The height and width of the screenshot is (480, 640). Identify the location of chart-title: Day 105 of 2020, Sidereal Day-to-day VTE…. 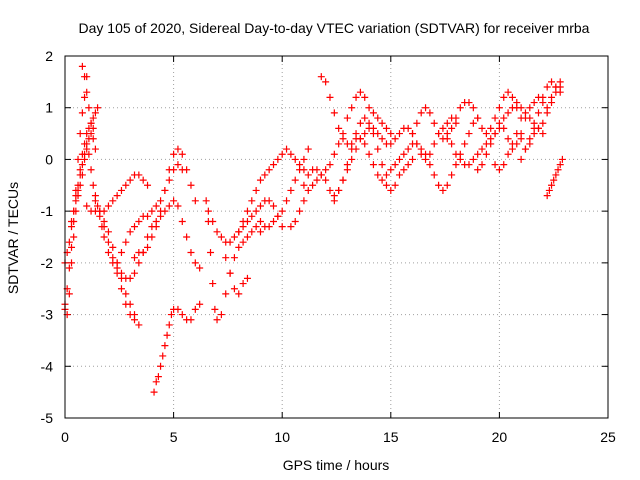
(334, 28).